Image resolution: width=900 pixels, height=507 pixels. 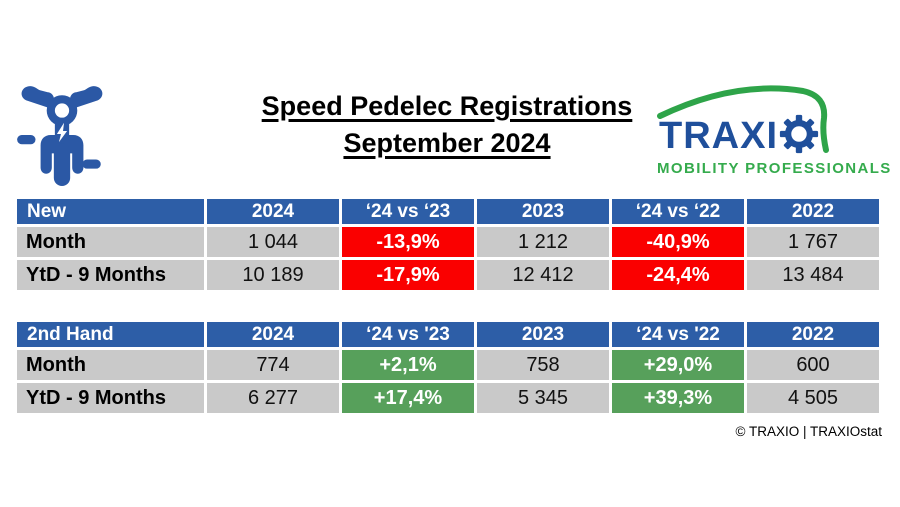 What do you see at coordinates (813, 365) in the screenshot?
I see `value-cell: 600` at bounding box center [813, 365].